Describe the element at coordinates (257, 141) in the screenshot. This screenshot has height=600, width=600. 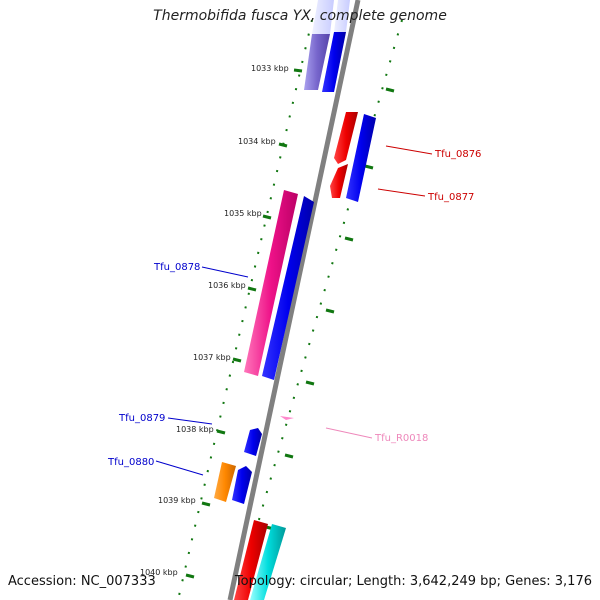
I see `tick-label: 1034 kbp` at that location.